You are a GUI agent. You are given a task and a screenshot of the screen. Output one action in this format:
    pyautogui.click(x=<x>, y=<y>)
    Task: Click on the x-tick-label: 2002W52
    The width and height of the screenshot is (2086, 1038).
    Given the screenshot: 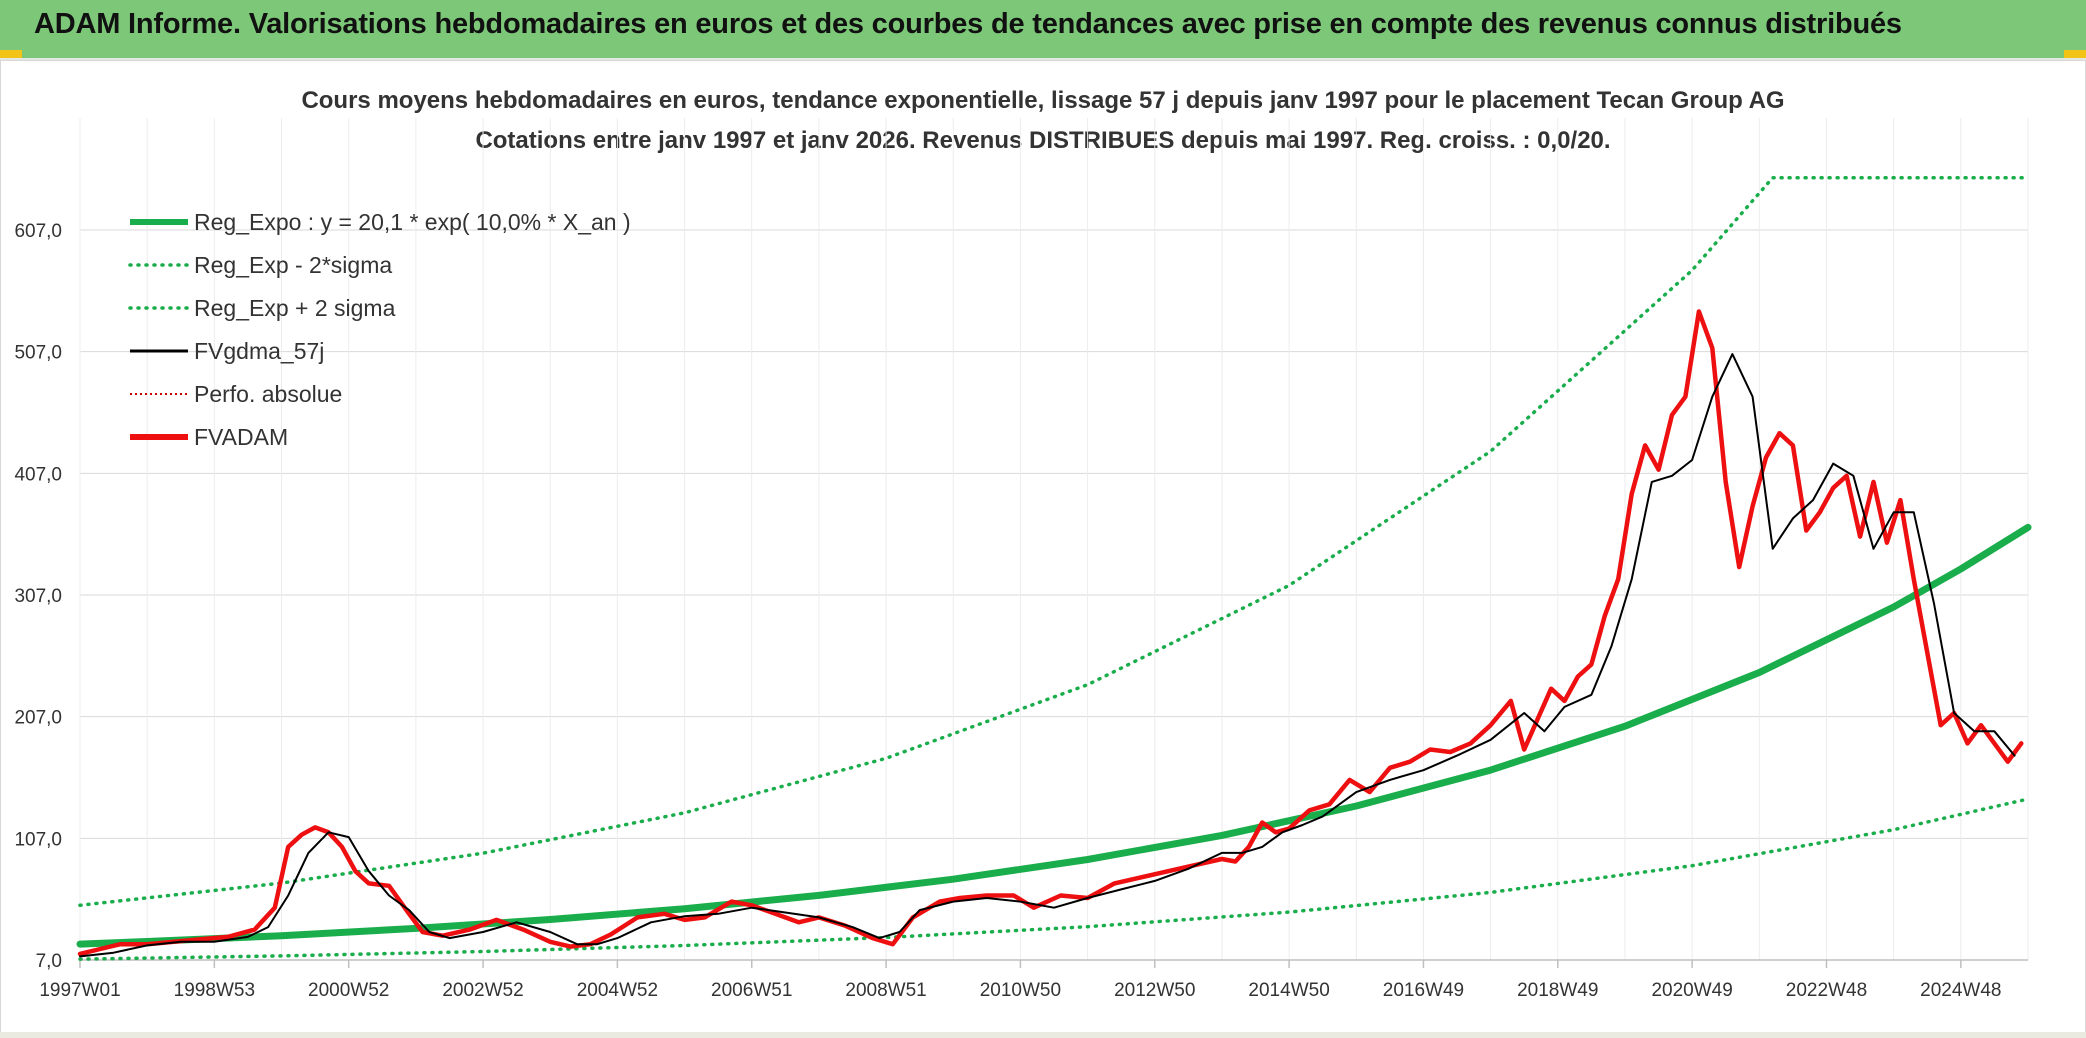 What is the action you would take?
    pyautogui.click(x=482, y=990)
    